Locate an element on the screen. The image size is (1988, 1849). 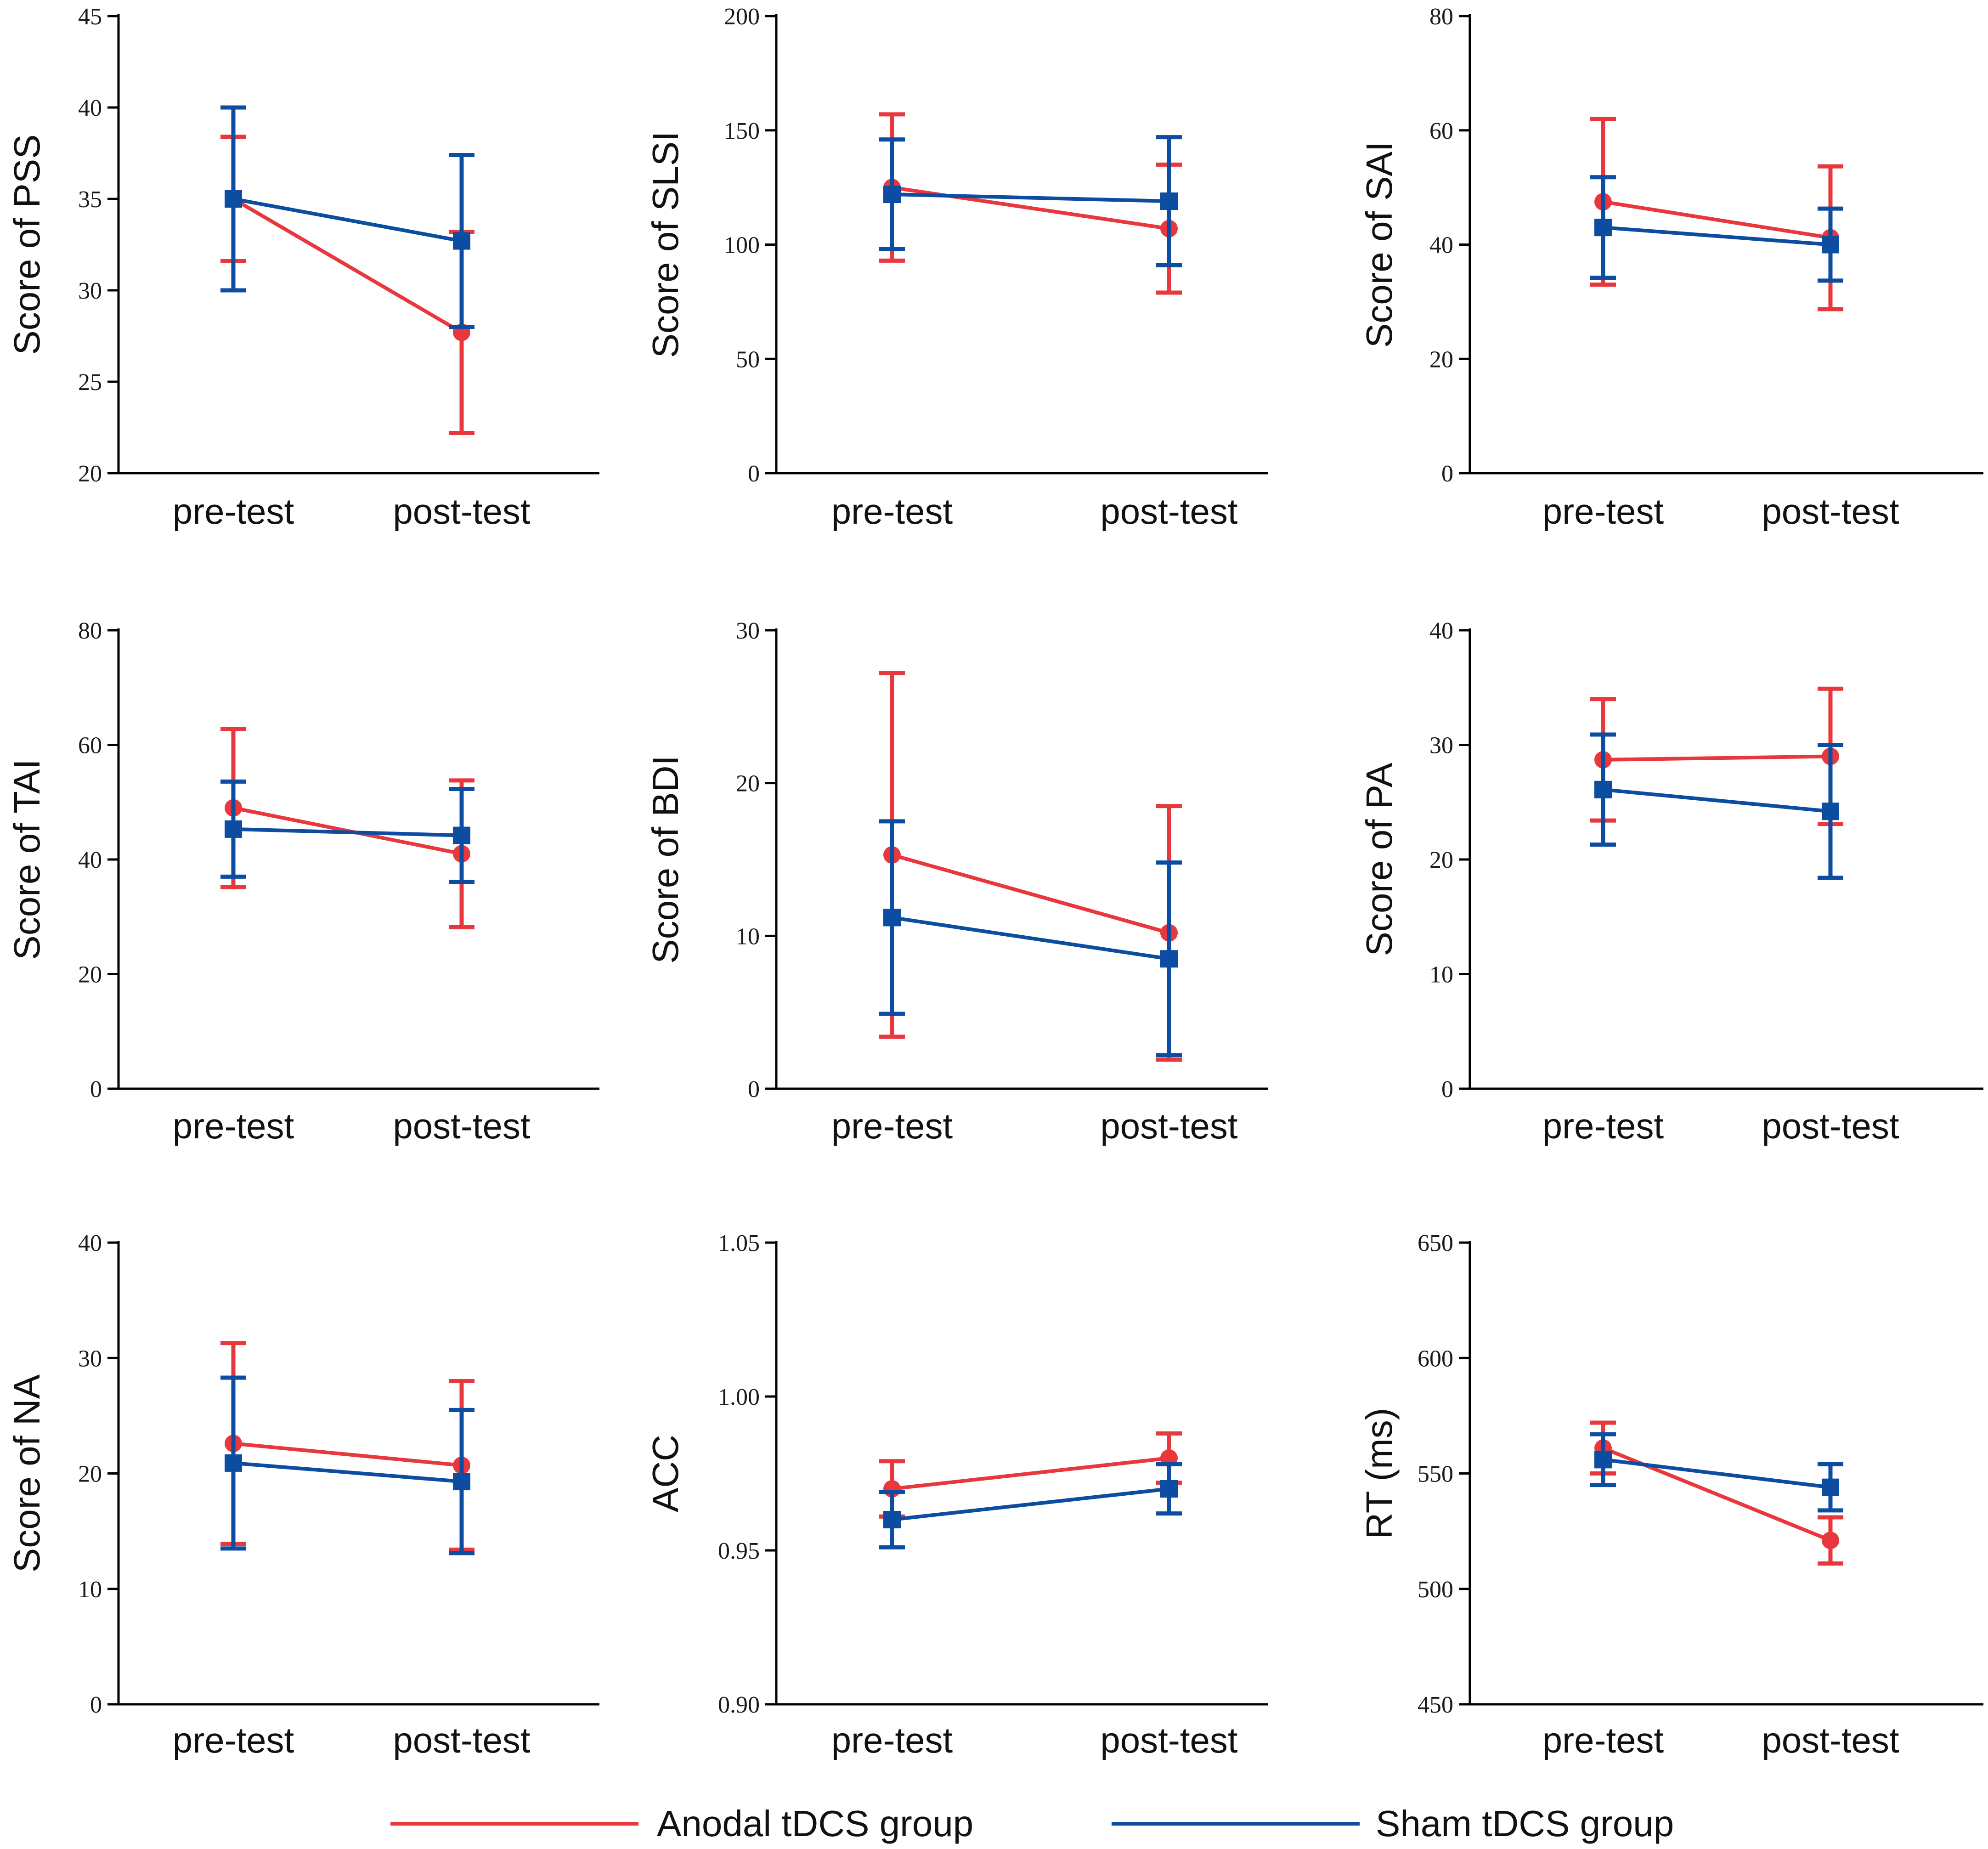
y-tick-label: 500 is located at coordinates (1435, 1590).